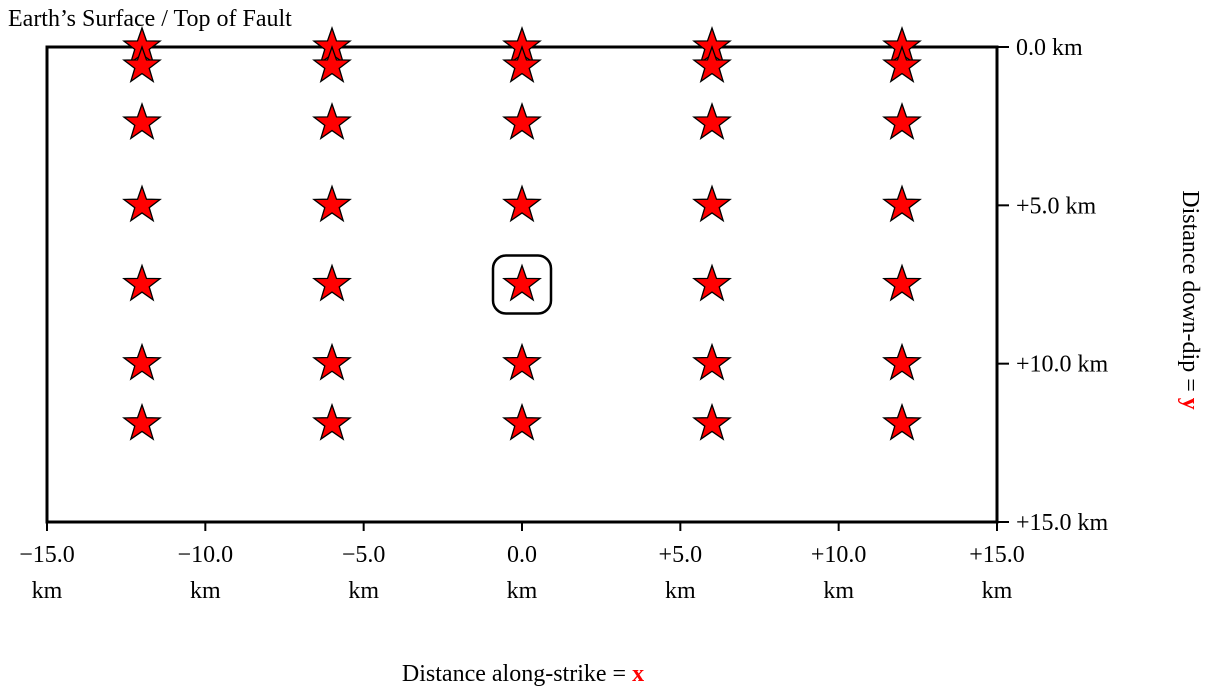 The image size is (1219, 694). Describe the element at coordinates (1049, 48) in the screenshot. I see `y-tick-label: 0.0 km` at that location.